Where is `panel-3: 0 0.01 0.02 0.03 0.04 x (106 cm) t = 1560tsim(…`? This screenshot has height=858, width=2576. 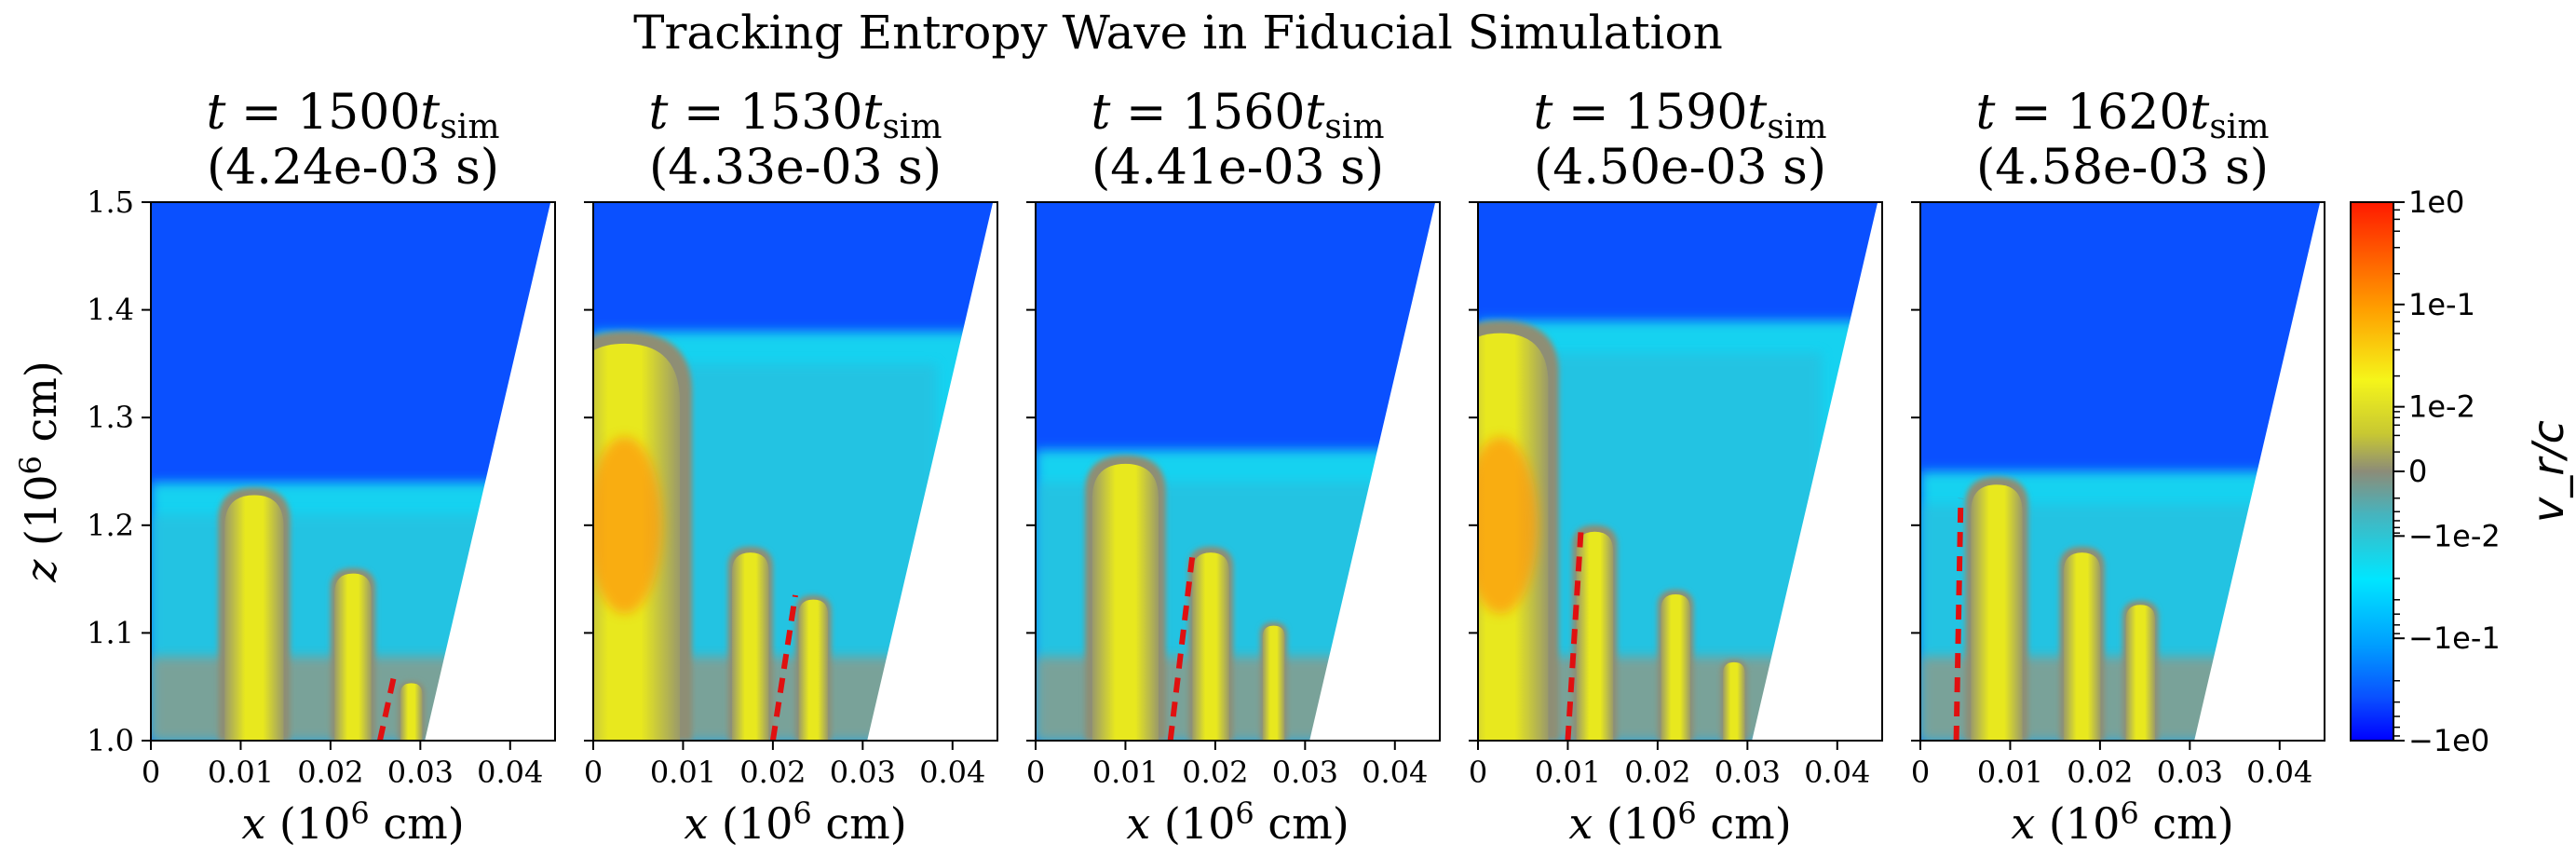
panel-3: 0 0.01 0.02 0.03 0.04 x (106 cm) t = 1560tsim(… is located at coordinates (1233, 467).